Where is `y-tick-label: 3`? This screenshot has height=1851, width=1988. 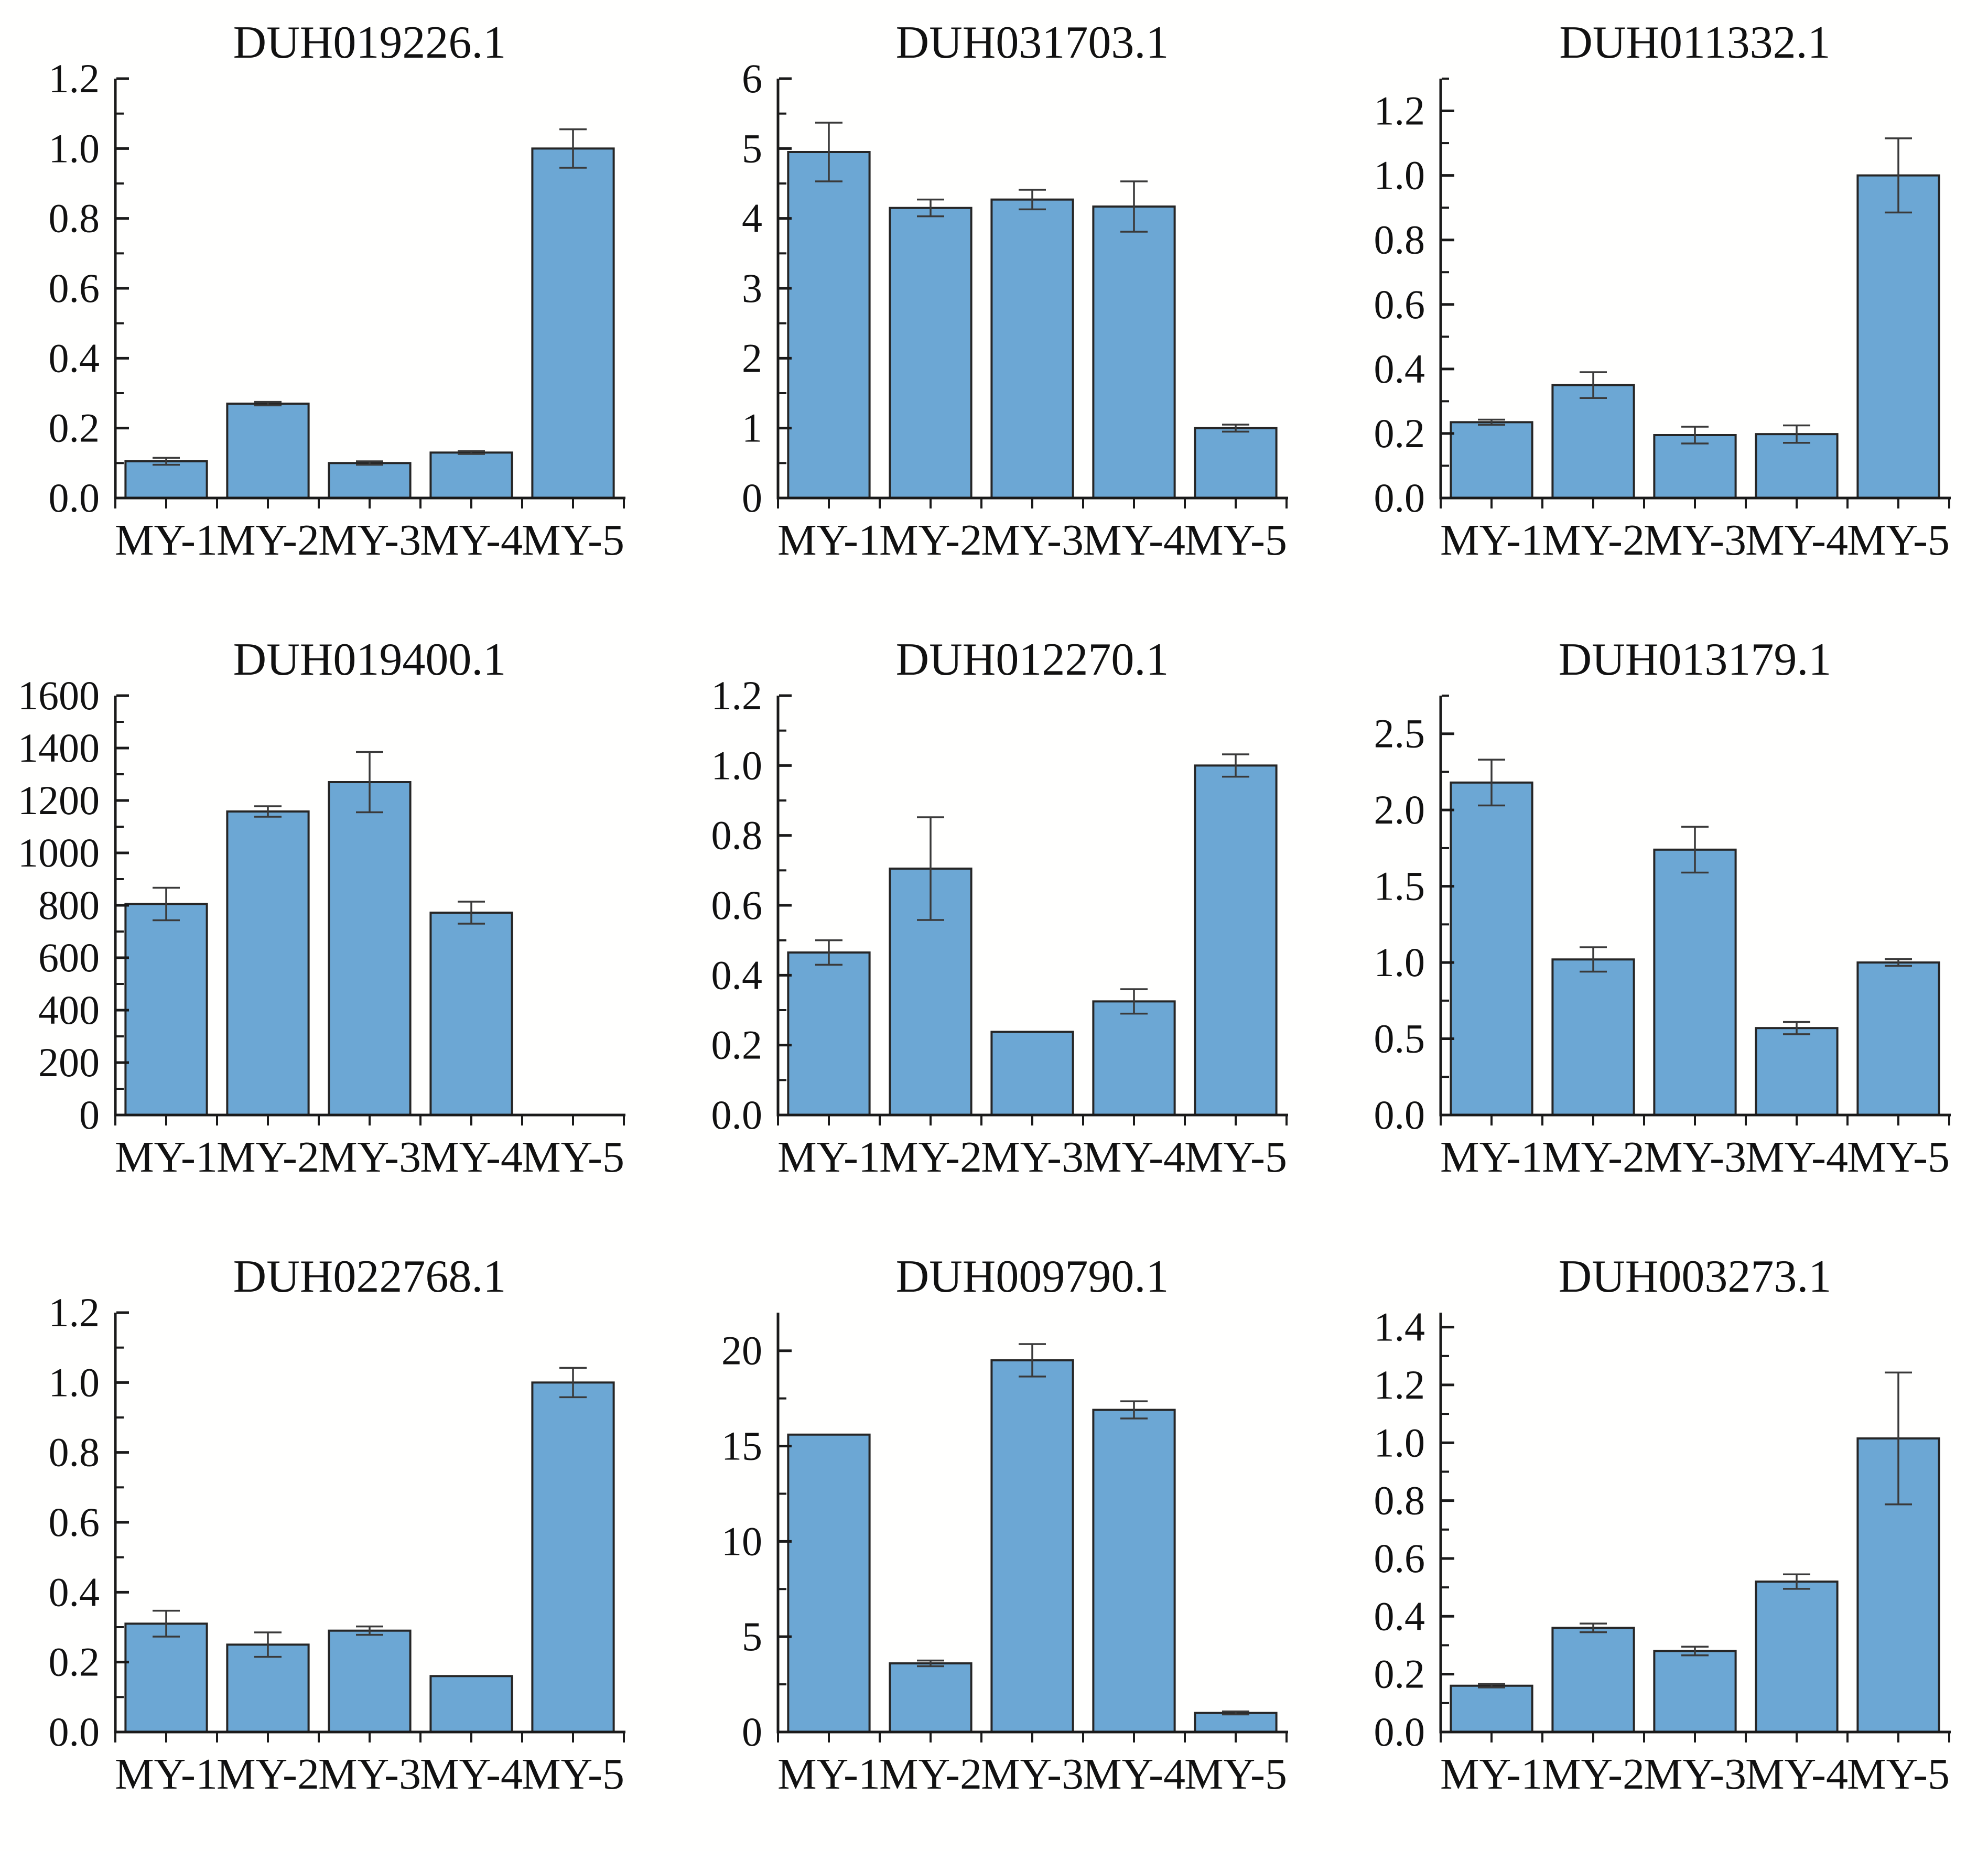
y-tick-label: 3 is located at coordinates (752, 288).